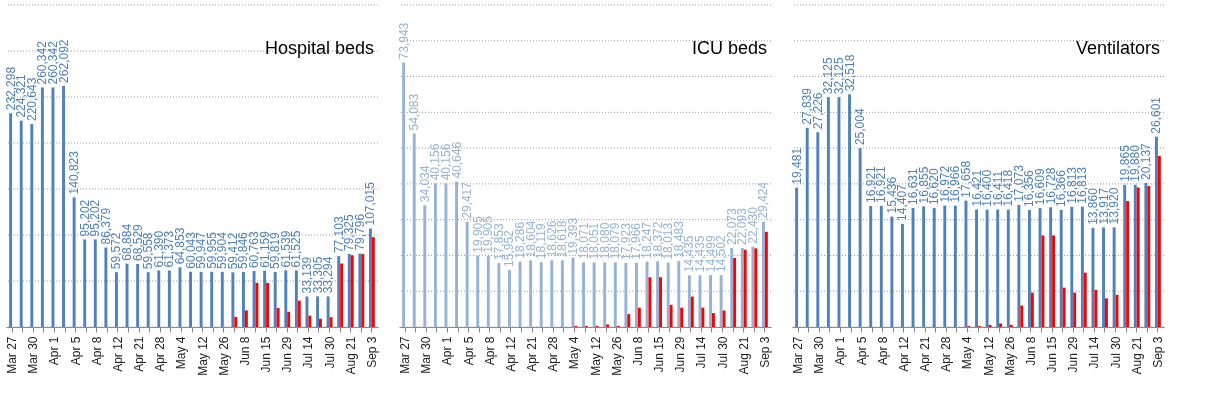 The image size is (1230, 407). Describe the element at coordinates (807, 106) in the screenshot. I see `data-label: 27,839` at that location.